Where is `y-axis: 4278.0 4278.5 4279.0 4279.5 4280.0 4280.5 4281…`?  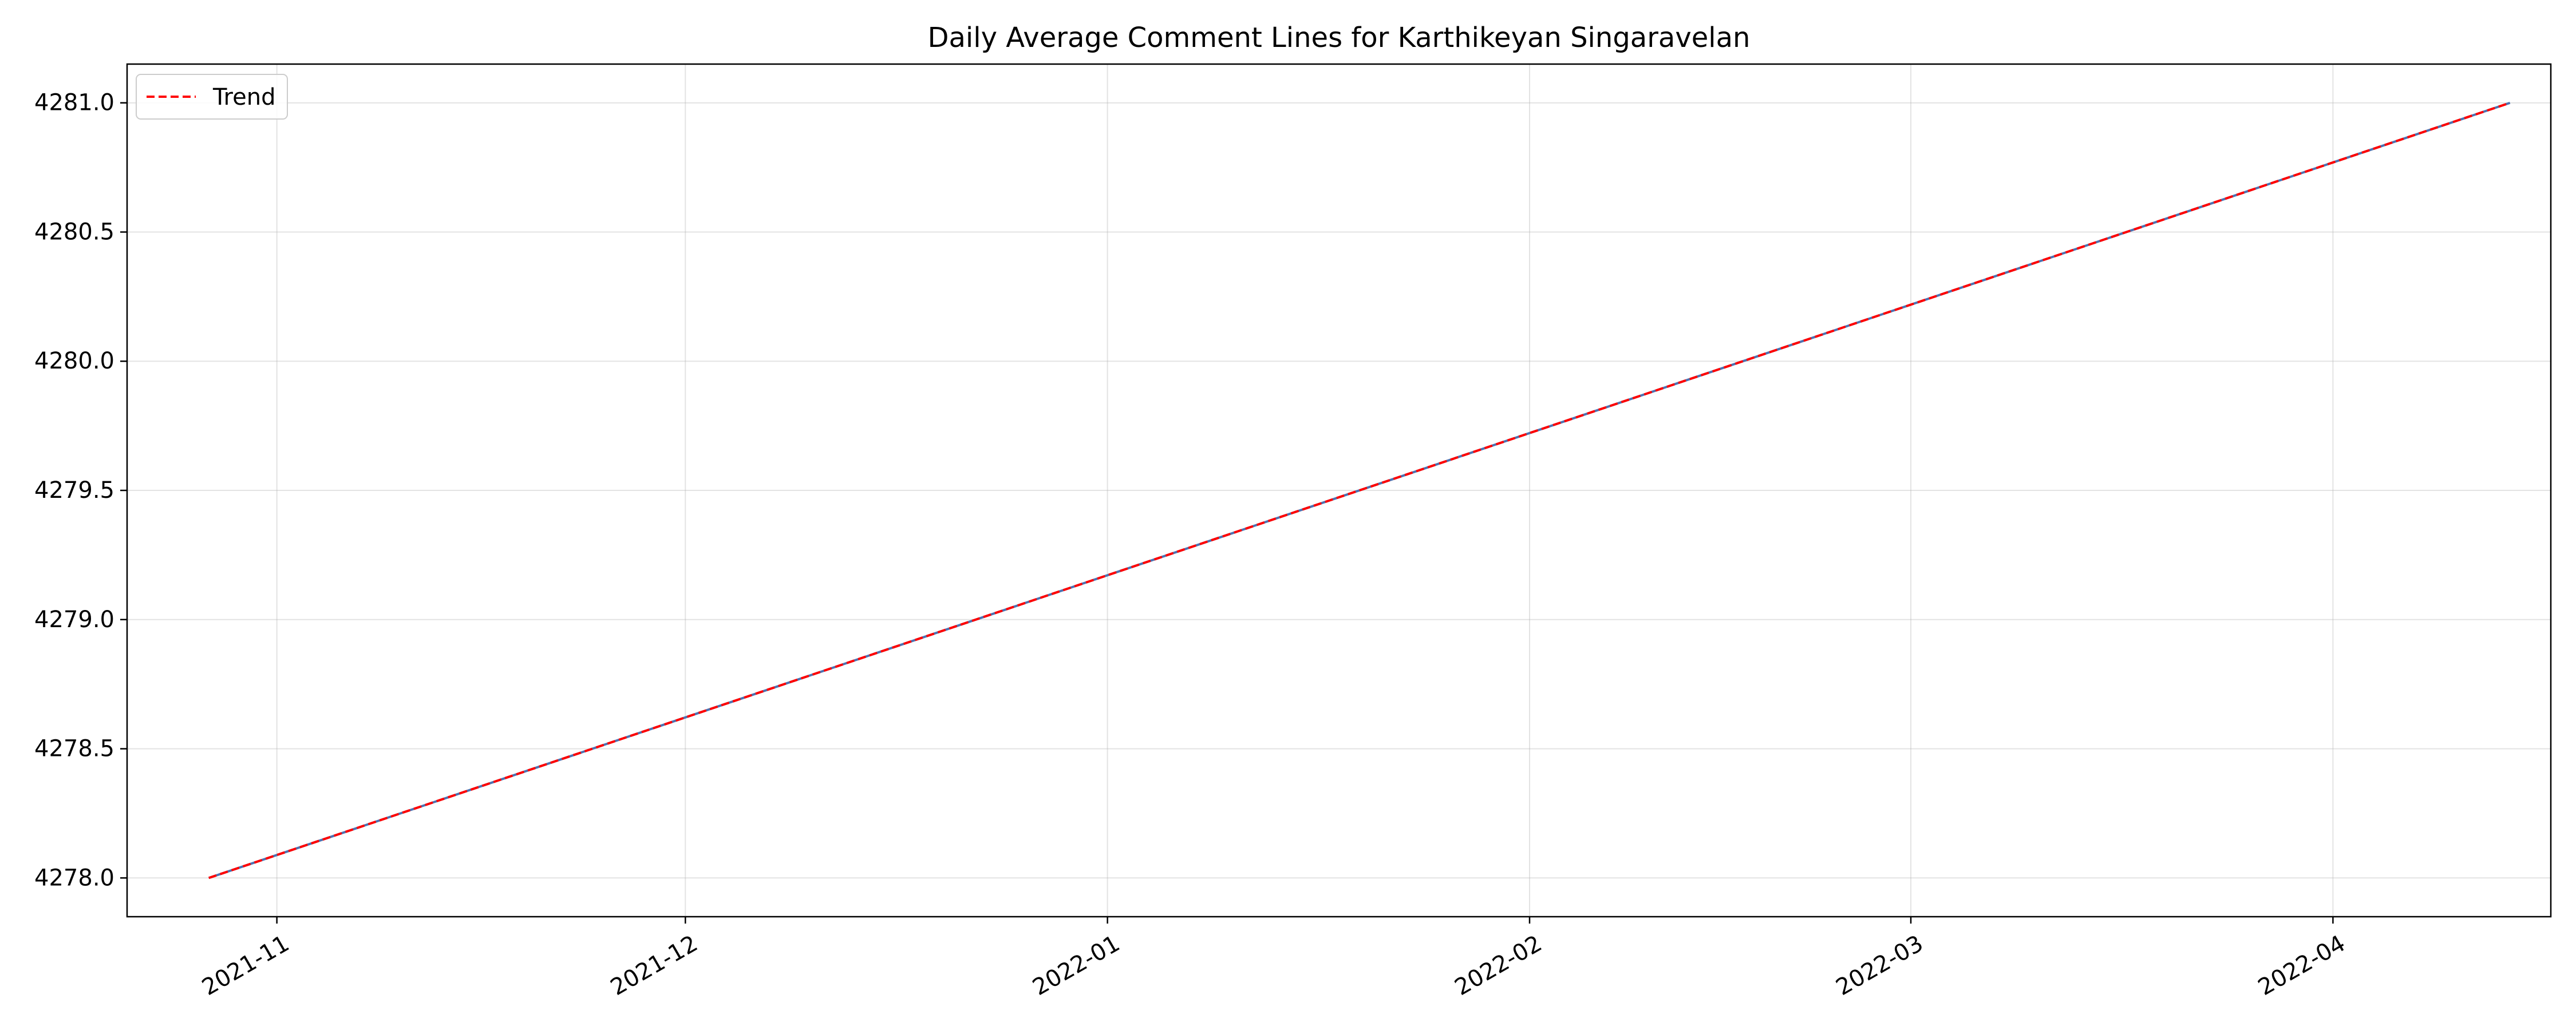 y-axis: 4278.0 4278.5 4279.0 4279.5 4280.0 4280.5 4281… is located at coordinates (80, 490).